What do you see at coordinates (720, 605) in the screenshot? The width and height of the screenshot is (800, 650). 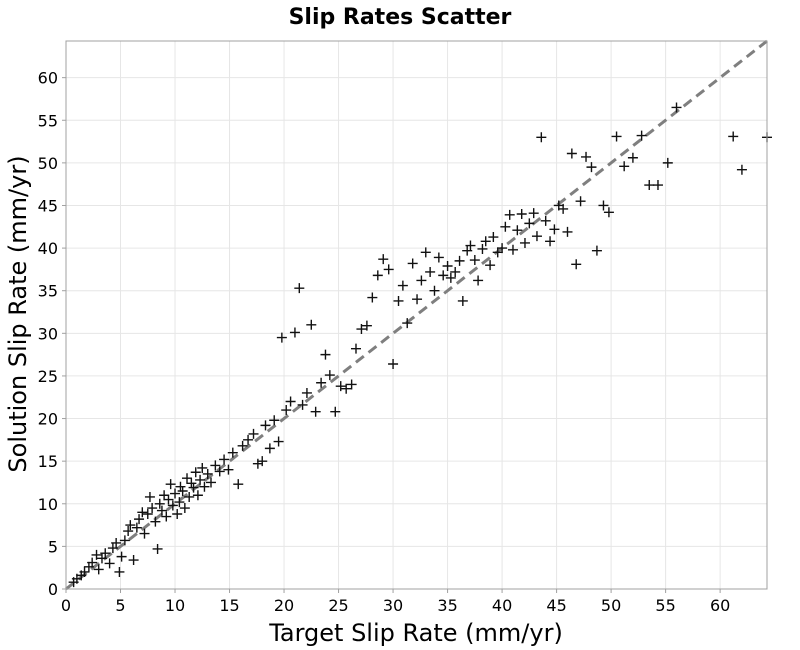 I see `x-tick-label: 60` at bounding box center [720, 605].